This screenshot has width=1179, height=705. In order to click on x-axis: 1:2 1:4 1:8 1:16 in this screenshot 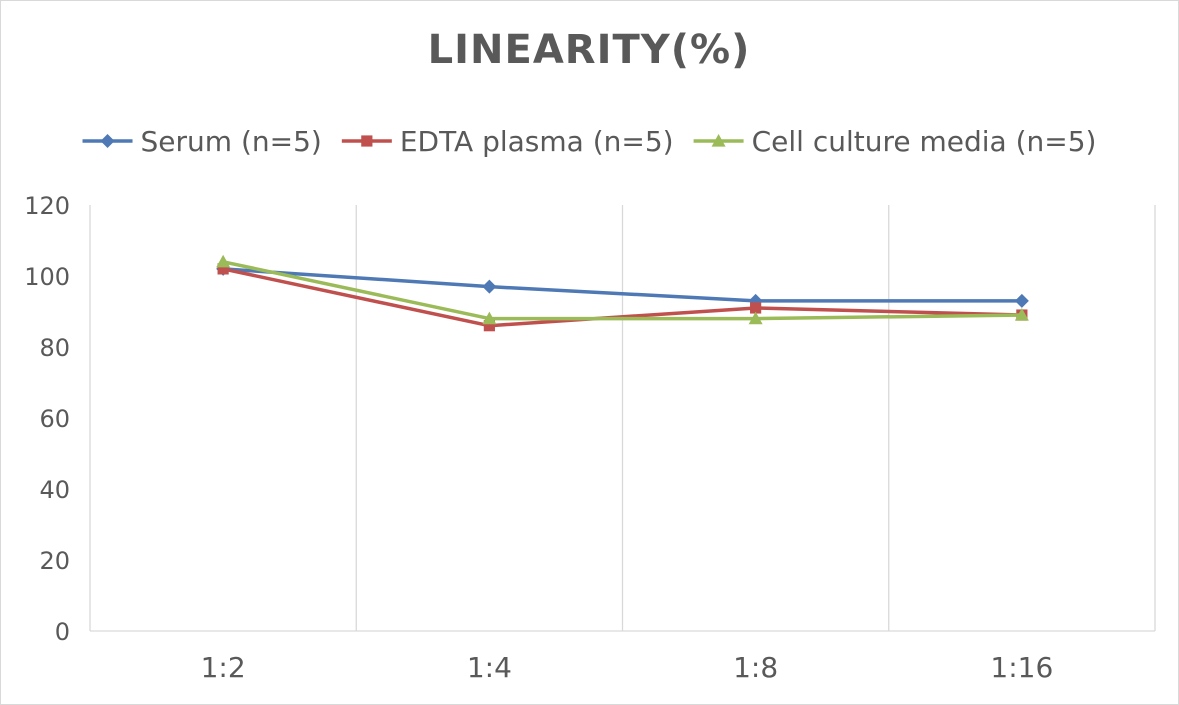, I will do `click(627, 667)`.